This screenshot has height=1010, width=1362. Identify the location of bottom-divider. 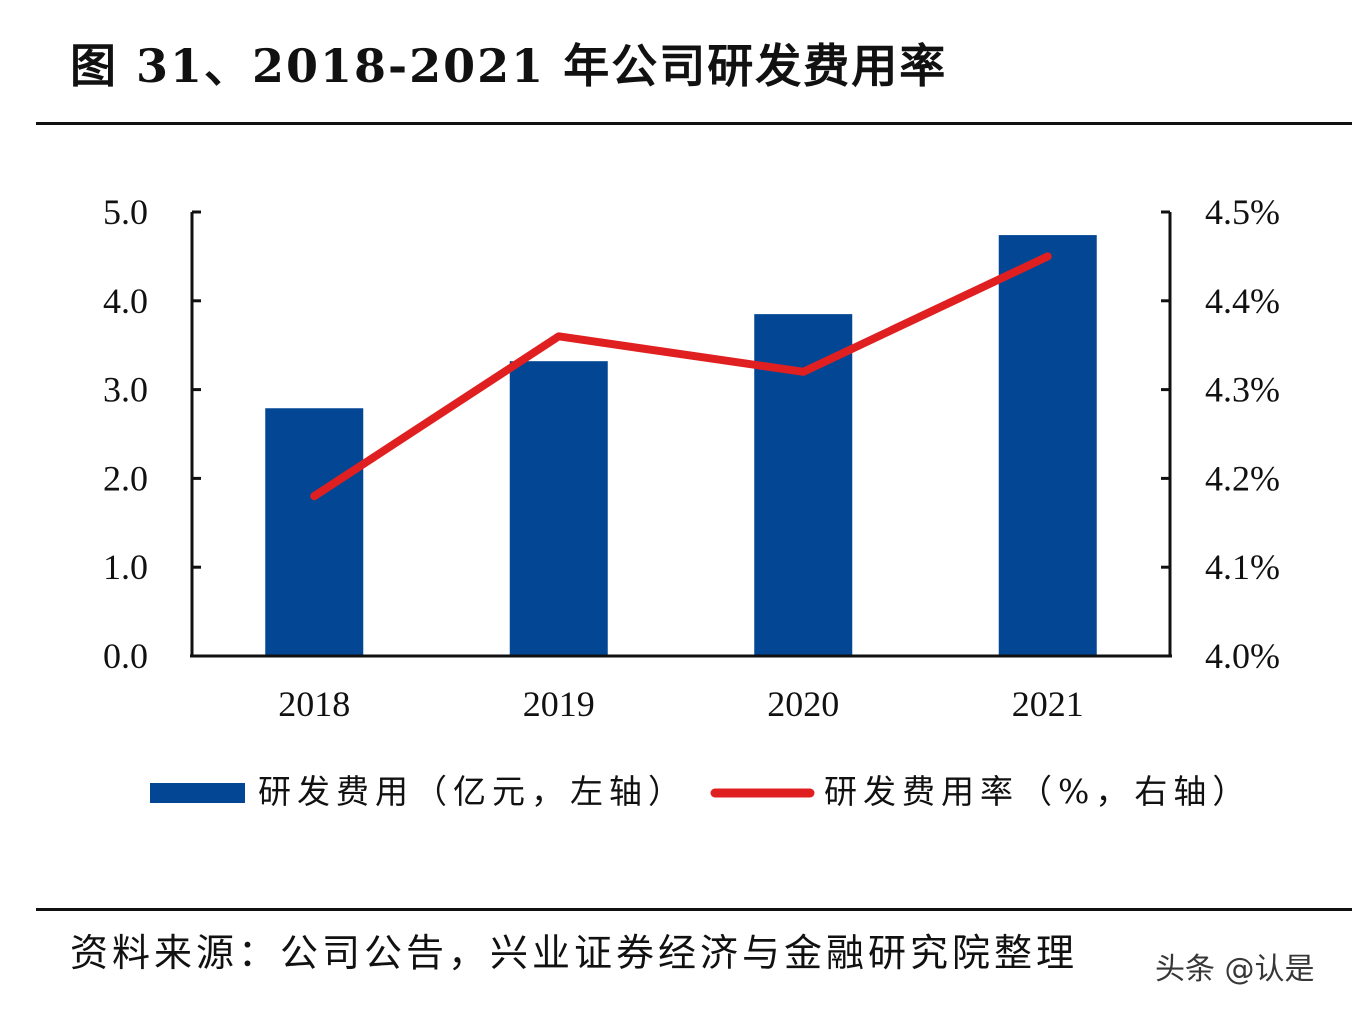
(694, 909).